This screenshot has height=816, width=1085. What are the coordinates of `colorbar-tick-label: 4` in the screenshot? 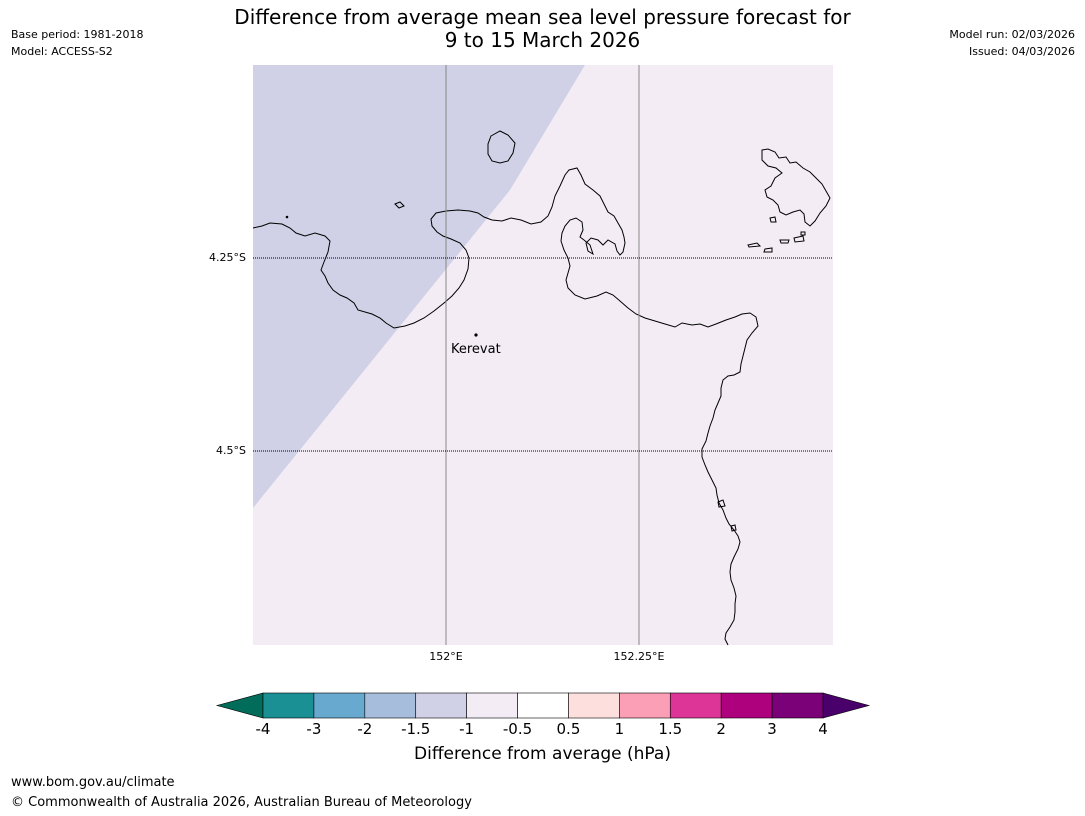 It's located at (823, 729).